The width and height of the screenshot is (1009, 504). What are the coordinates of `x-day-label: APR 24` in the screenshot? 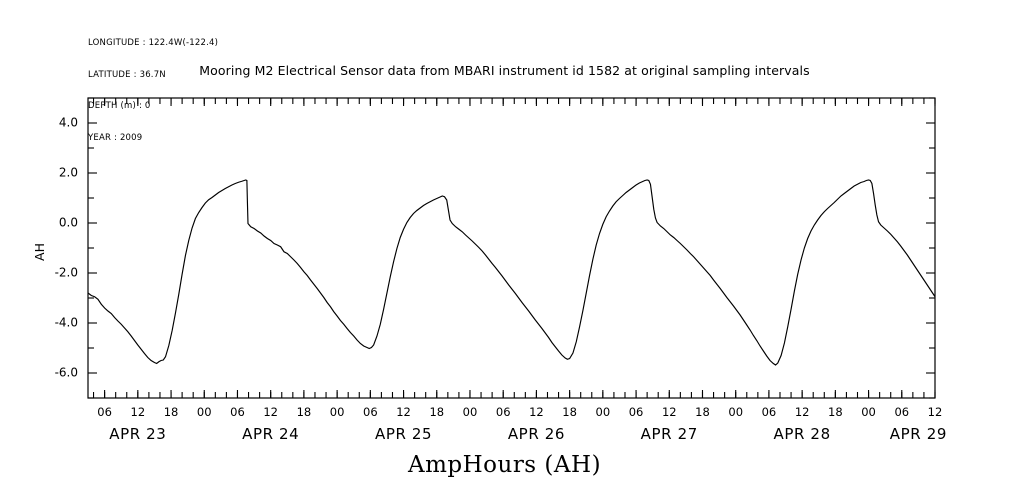 It's located at (270, 434).